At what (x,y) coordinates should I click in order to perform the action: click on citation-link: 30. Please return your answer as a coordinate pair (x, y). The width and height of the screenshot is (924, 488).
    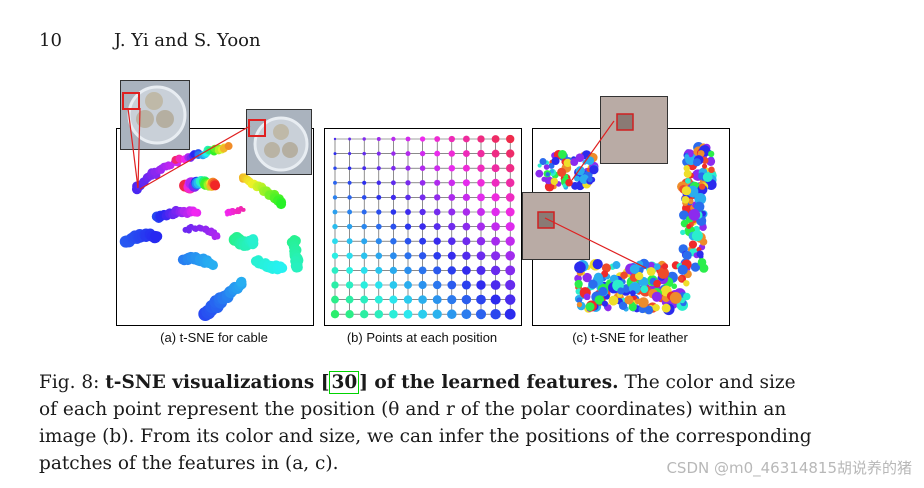
    Looking at the image, I should click on (344, 382).